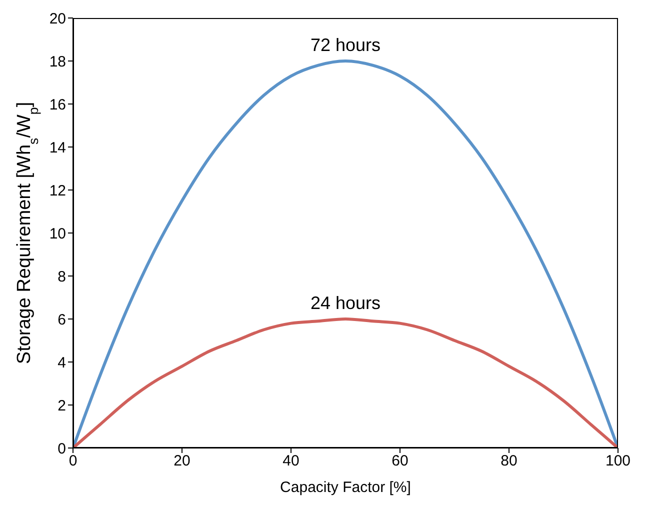 The height and width of the screenshot is (507, 647). I want to click on y-tick-label: 14, so click(57, 147).